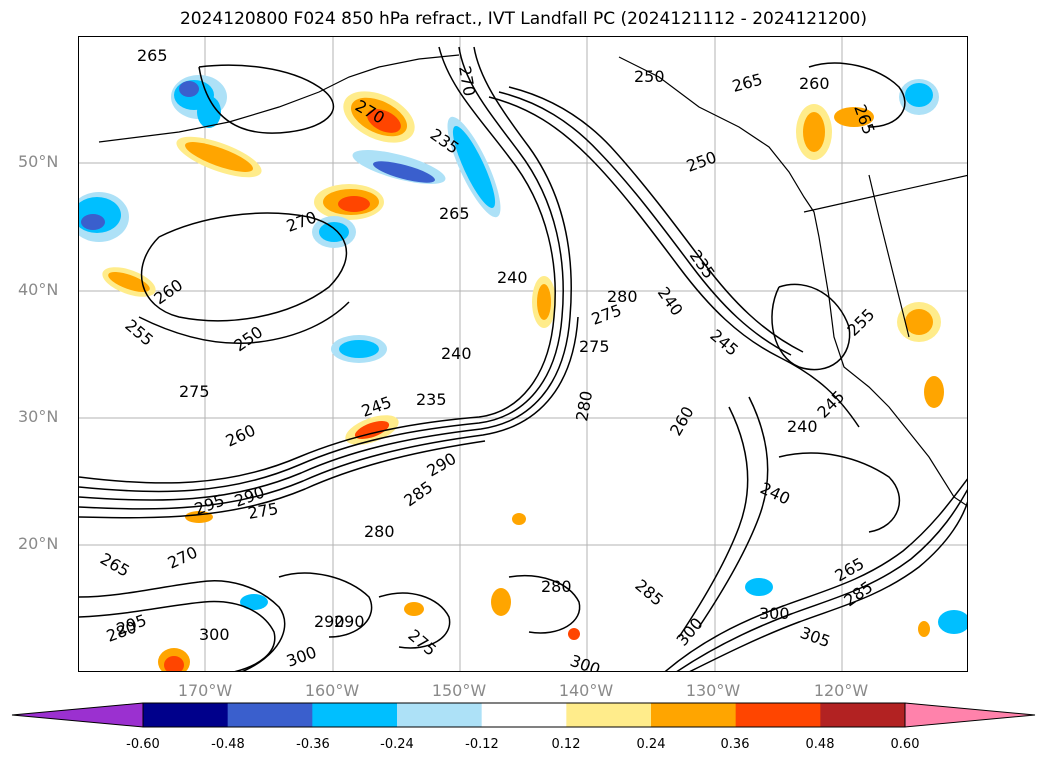 This screenshot has width=1047, height=765. What do you see at coordinates (820, 744) in the screenshot?
I see `colorbar-tick: 0.48` at bounding box center [820, 744].